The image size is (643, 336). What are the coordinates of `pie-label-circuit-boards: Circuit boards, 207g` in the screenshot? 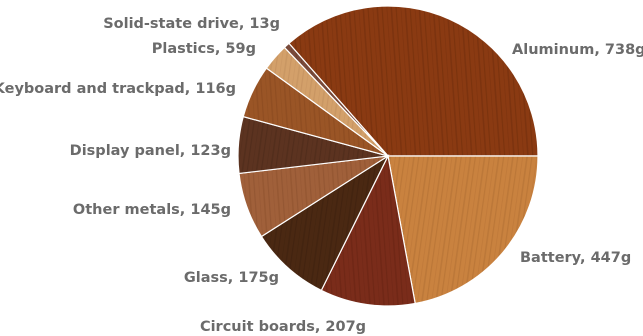 It's located at (283, 327).